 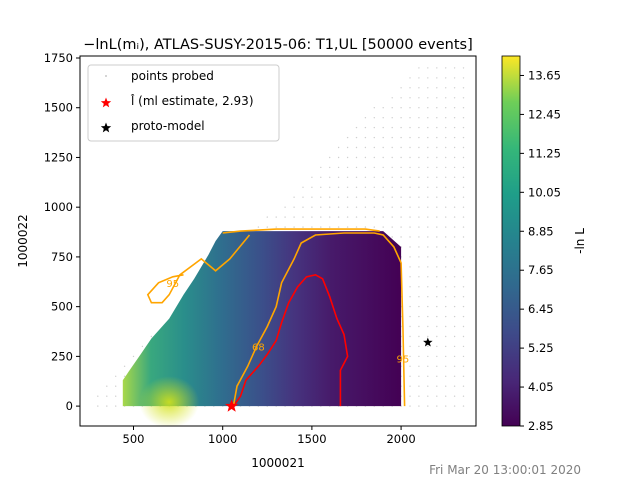 I want to click on y-tick-label: 1000, so click(x=58, y=207).